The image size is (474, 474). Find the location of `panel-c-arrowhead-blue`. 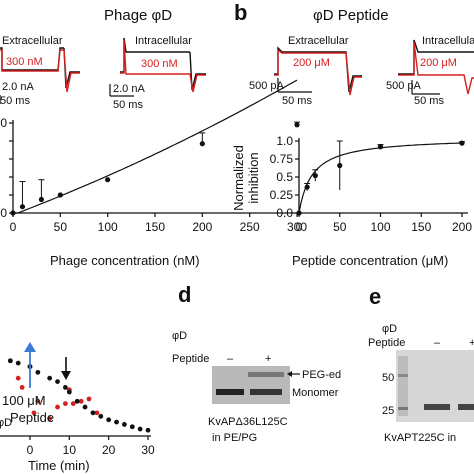

panel-c-arrowhead-blue is located at coordinates (30, 347).